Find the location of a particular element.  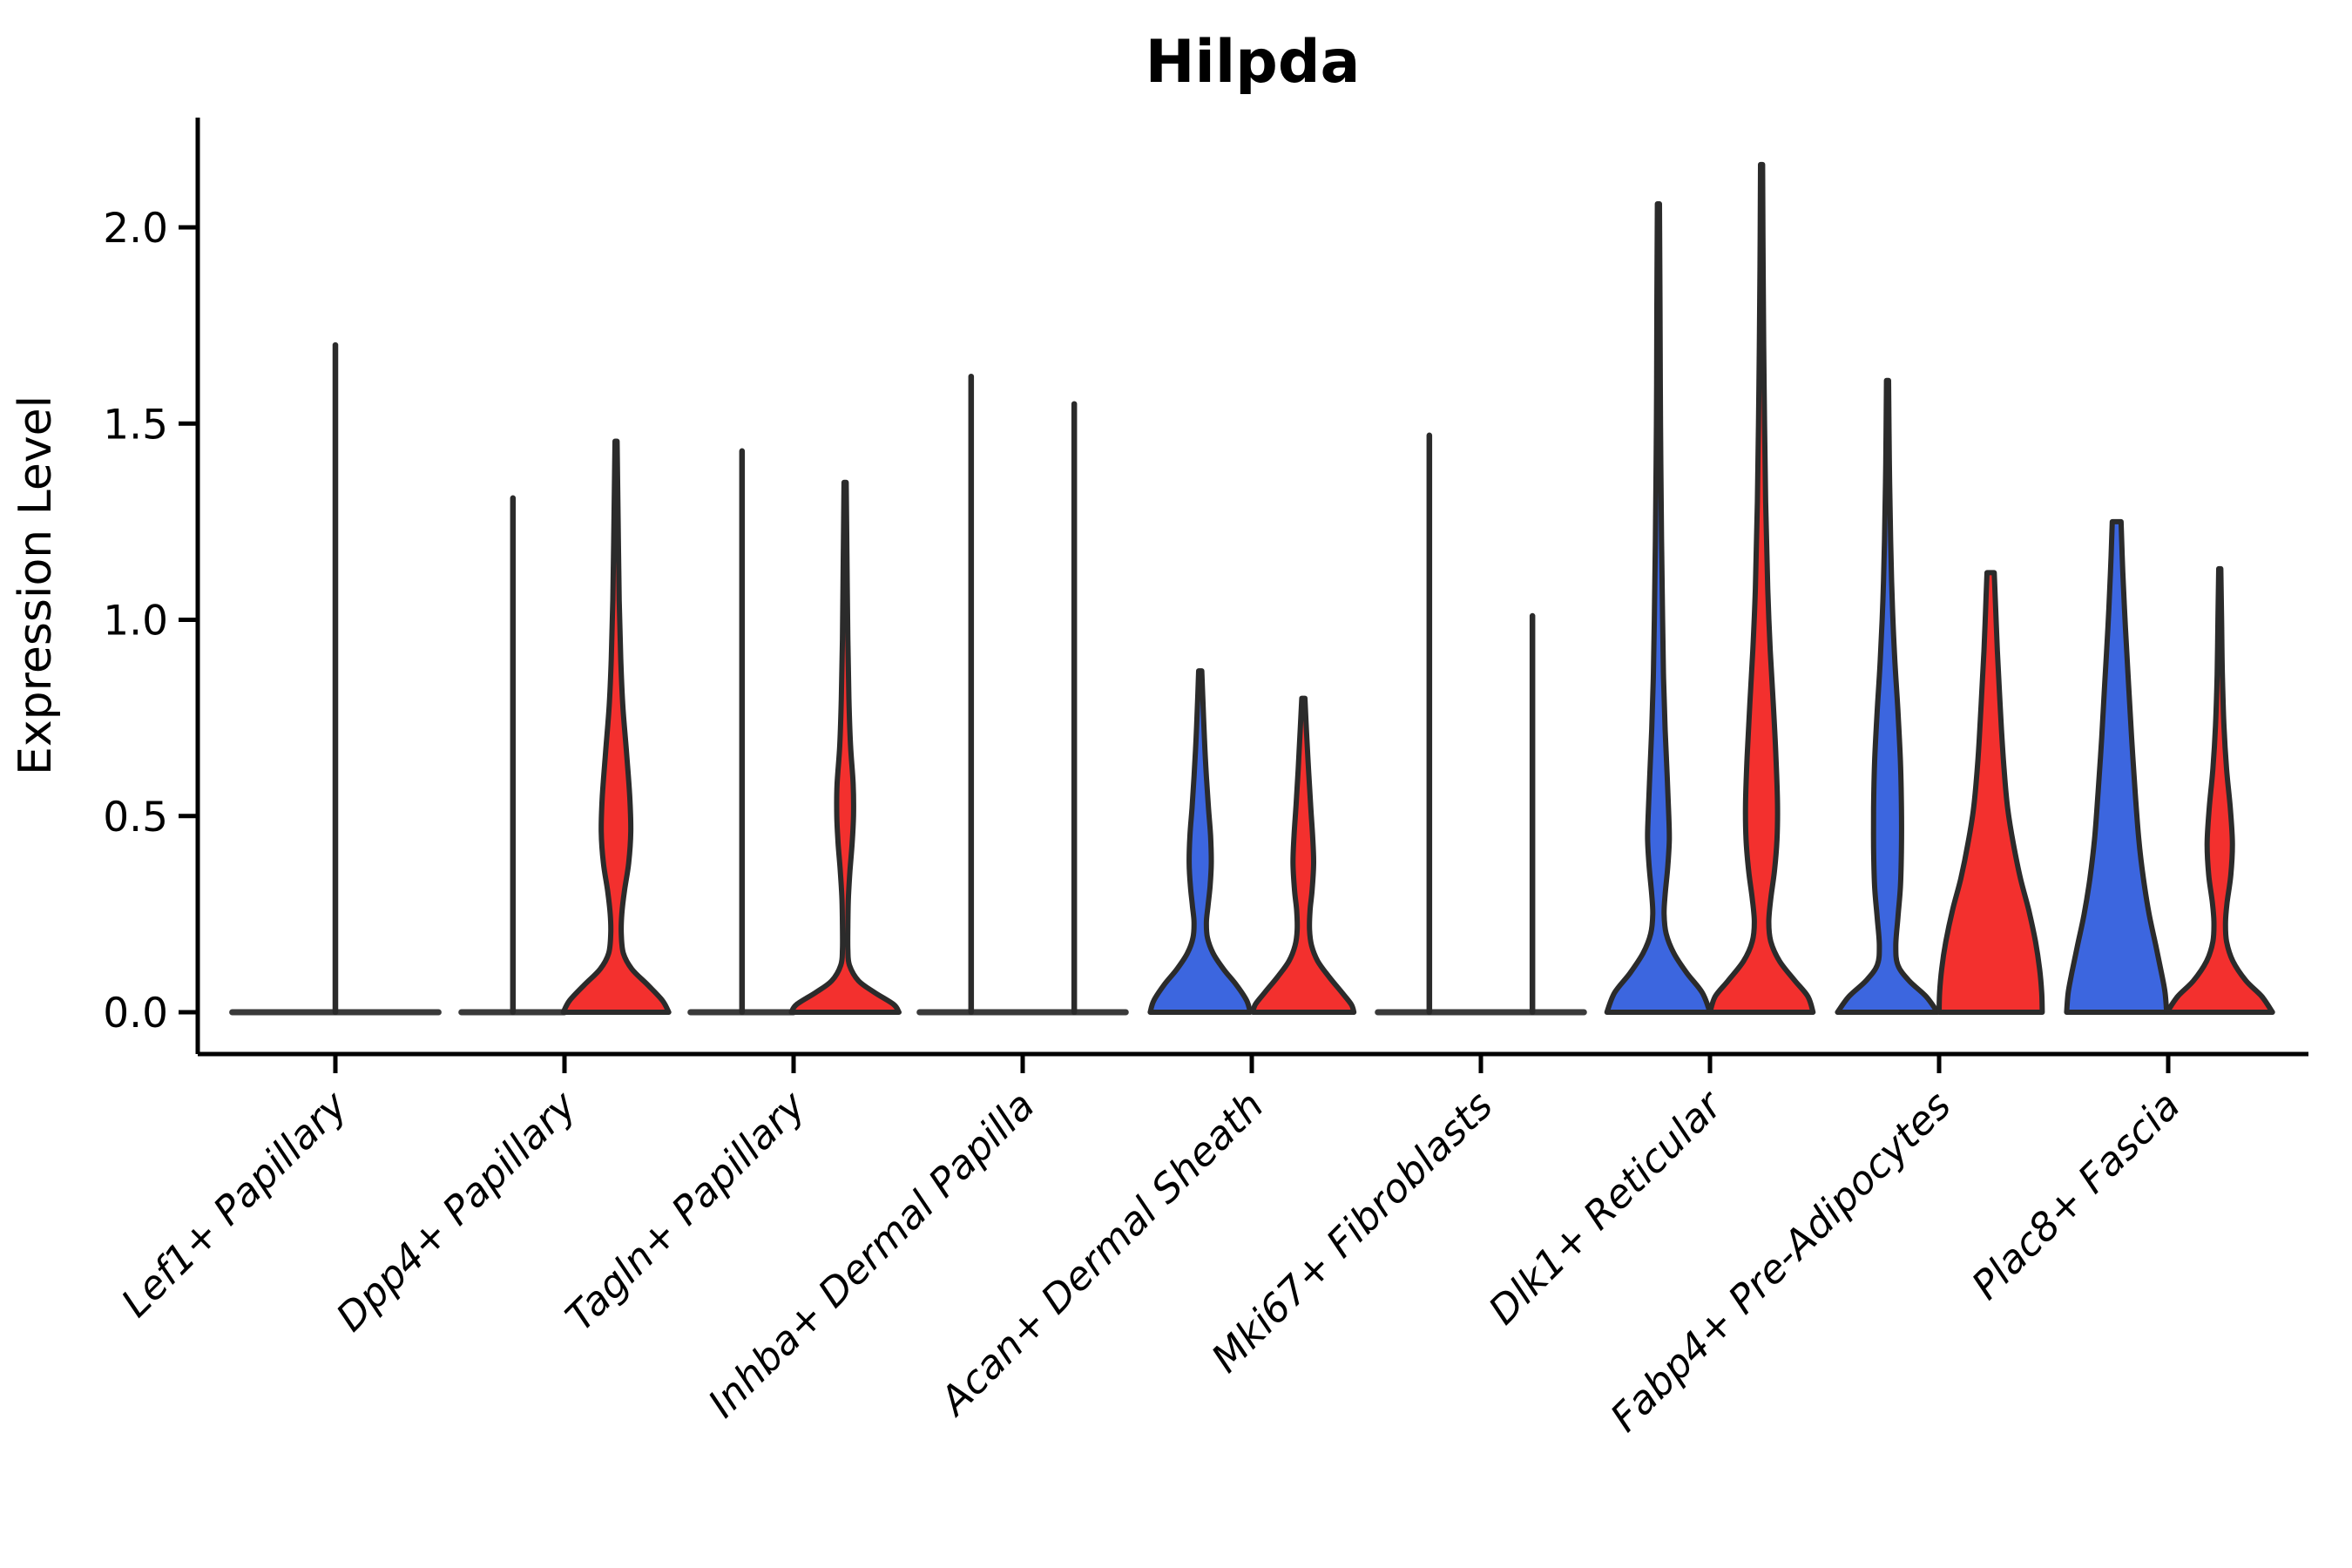

violin-Dpp4-right-red is located at coordinates (616, 726).